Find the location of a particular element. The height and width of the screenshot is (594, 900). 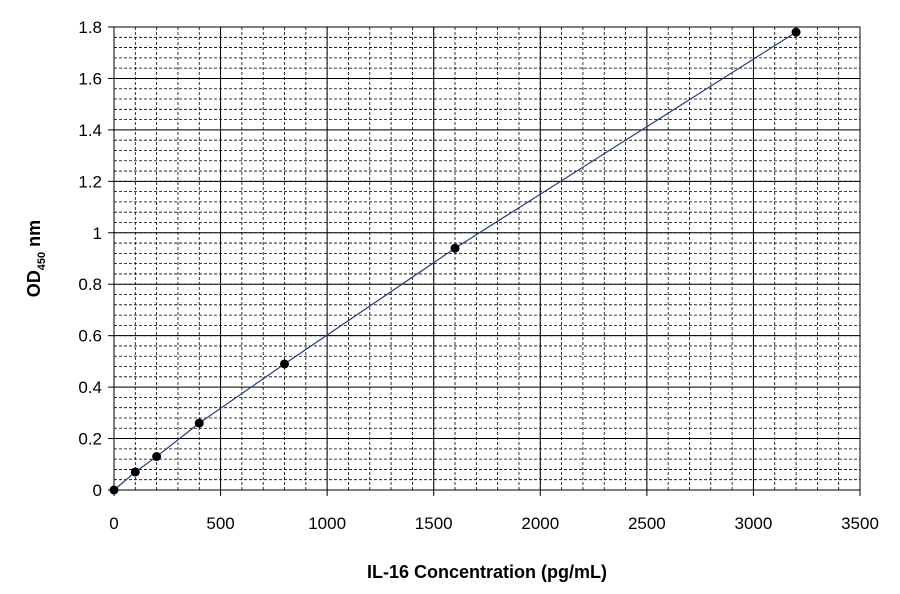

x-tick-label: 2000 is located at coordinates (540, 523).